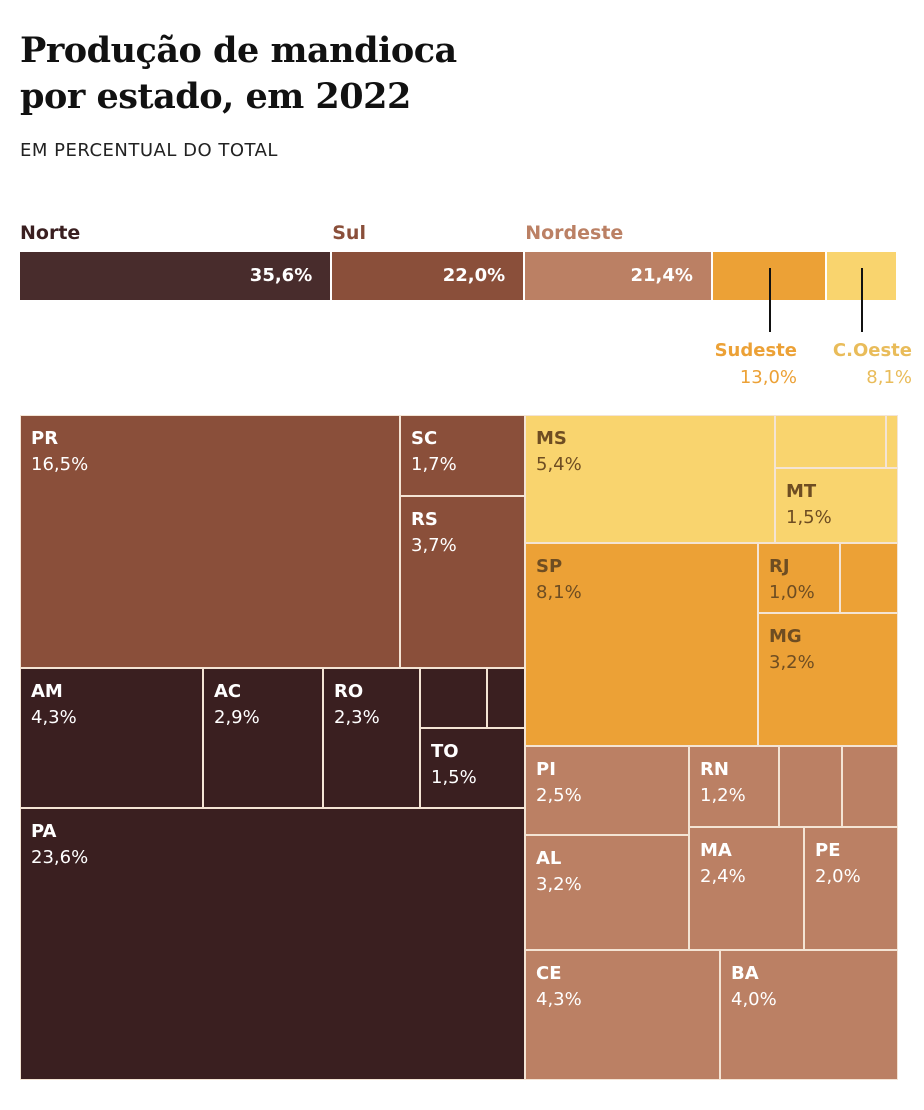  I want to click on region-label-sul: Sul, so click(349, 233).